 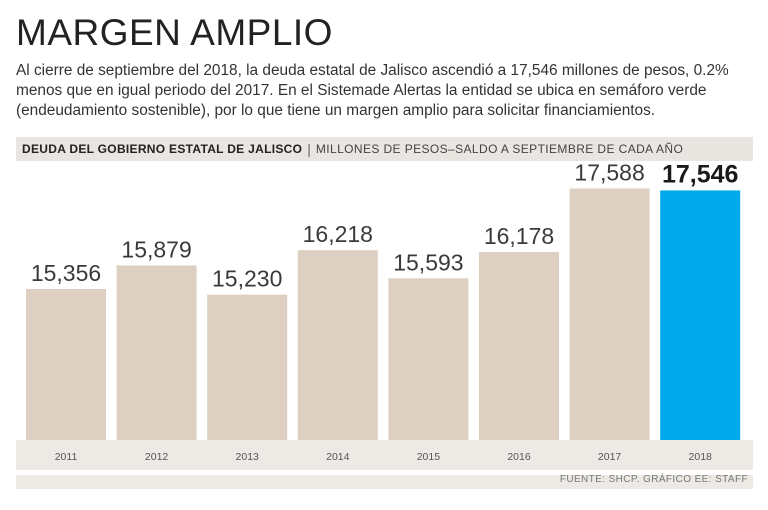 What do you see at coordinates (247, 367) in the screenshot?
I see `bar-2013` at bounding box center [247, 367].